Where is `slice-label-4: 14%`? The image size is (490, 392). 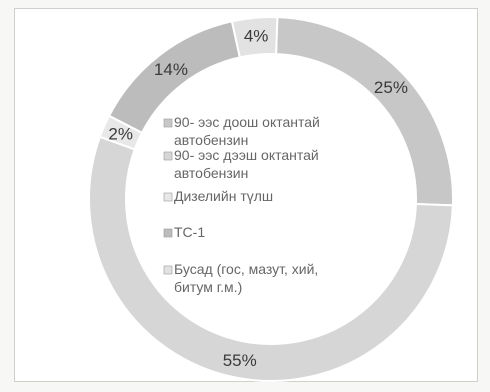 slice-label-4: 14% is located at coordinates (171, 69).